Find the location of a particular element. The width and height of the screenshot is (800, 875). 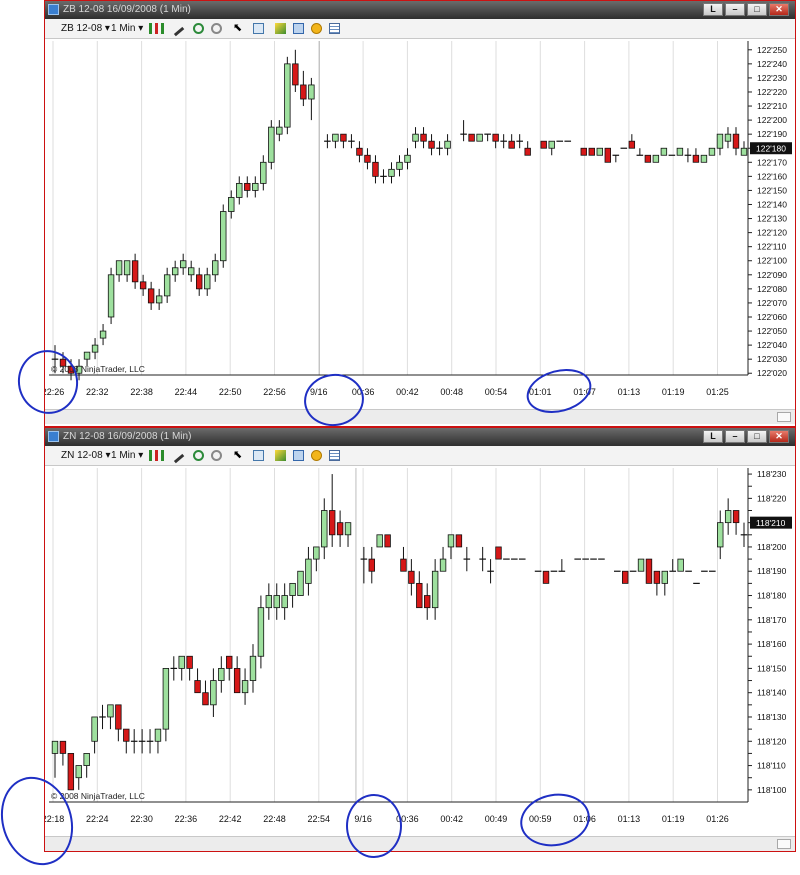

x-tick-label: 01:13 is located at coordinates (629, 819).